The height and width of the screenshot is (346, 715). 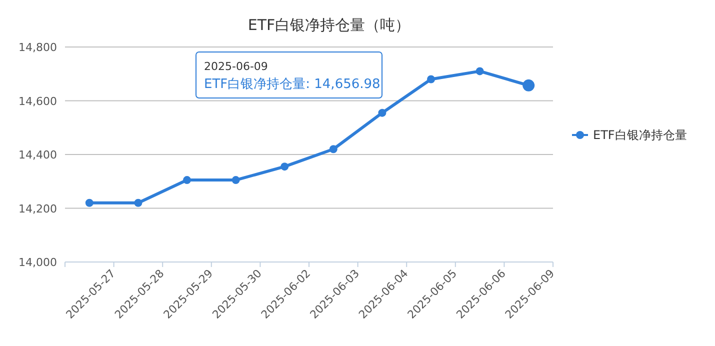 I want to click on y-tick-label: 14,200, so click(x=37, y=209).